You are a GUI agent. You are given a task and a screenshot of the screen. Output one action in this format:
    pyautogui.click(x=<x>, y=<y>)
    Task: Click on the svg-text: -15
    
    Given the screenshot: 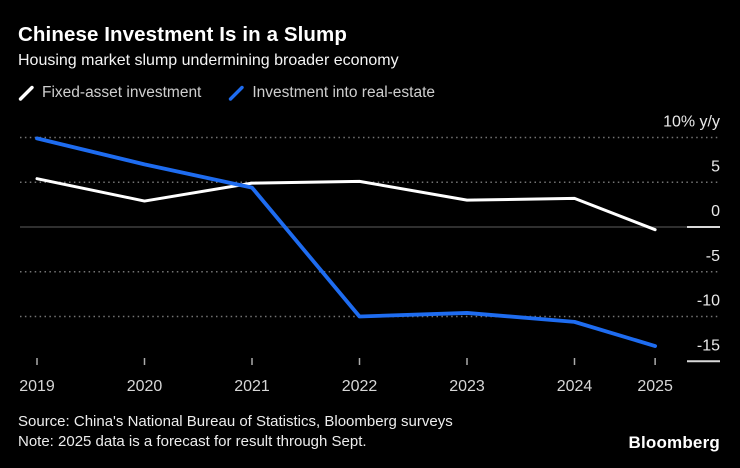 What is the action you would take?
    pyautogui.click(x=708, y=345)
    